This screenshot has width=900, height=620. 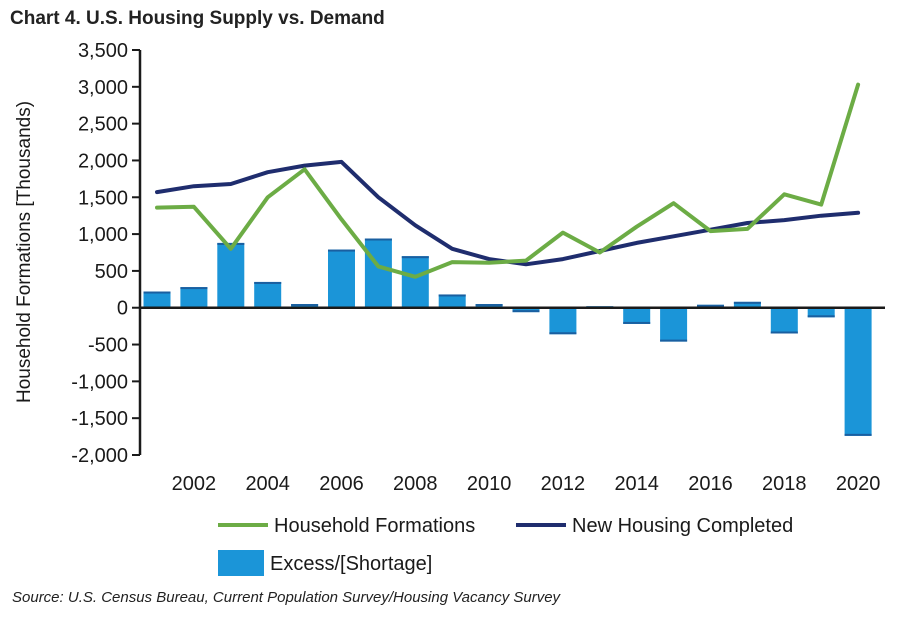 What do you see at coordinates (103, 88) in the screenshot?
I see `y-tick-label: 3,000` at bounding box center [103, 88].